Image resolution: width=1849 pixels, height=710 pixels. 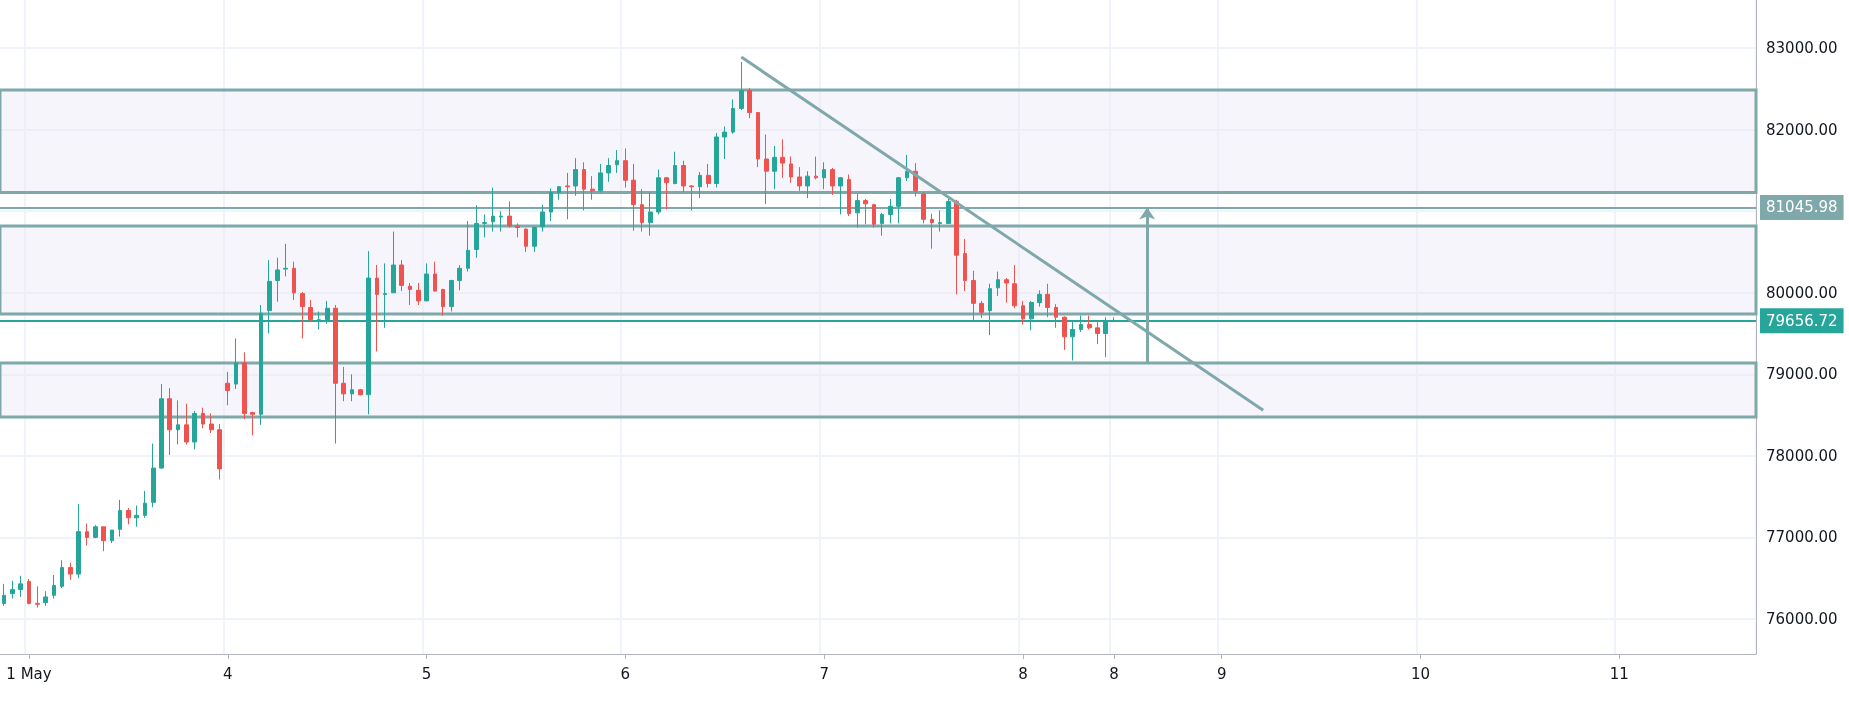 What do you see at coordinates (1802, 374) in the screenshot?
I see `y-tick-label: 79000.00` at bounding box center [1802, 374].